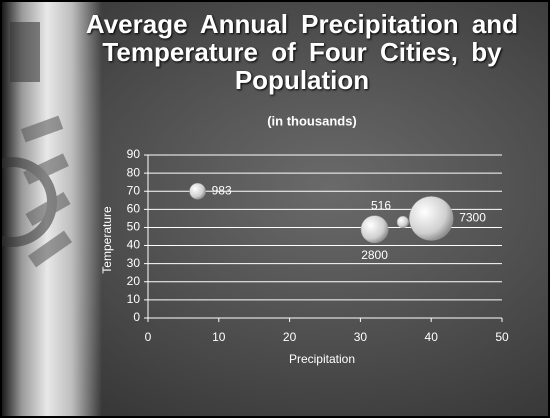 Image resolution: width=550 pixels, height=418 pixels. What do you see at coordinates (134, 263) in the screenshot?
I see `y-tick-label: 30` at bounding box center [134, 263].